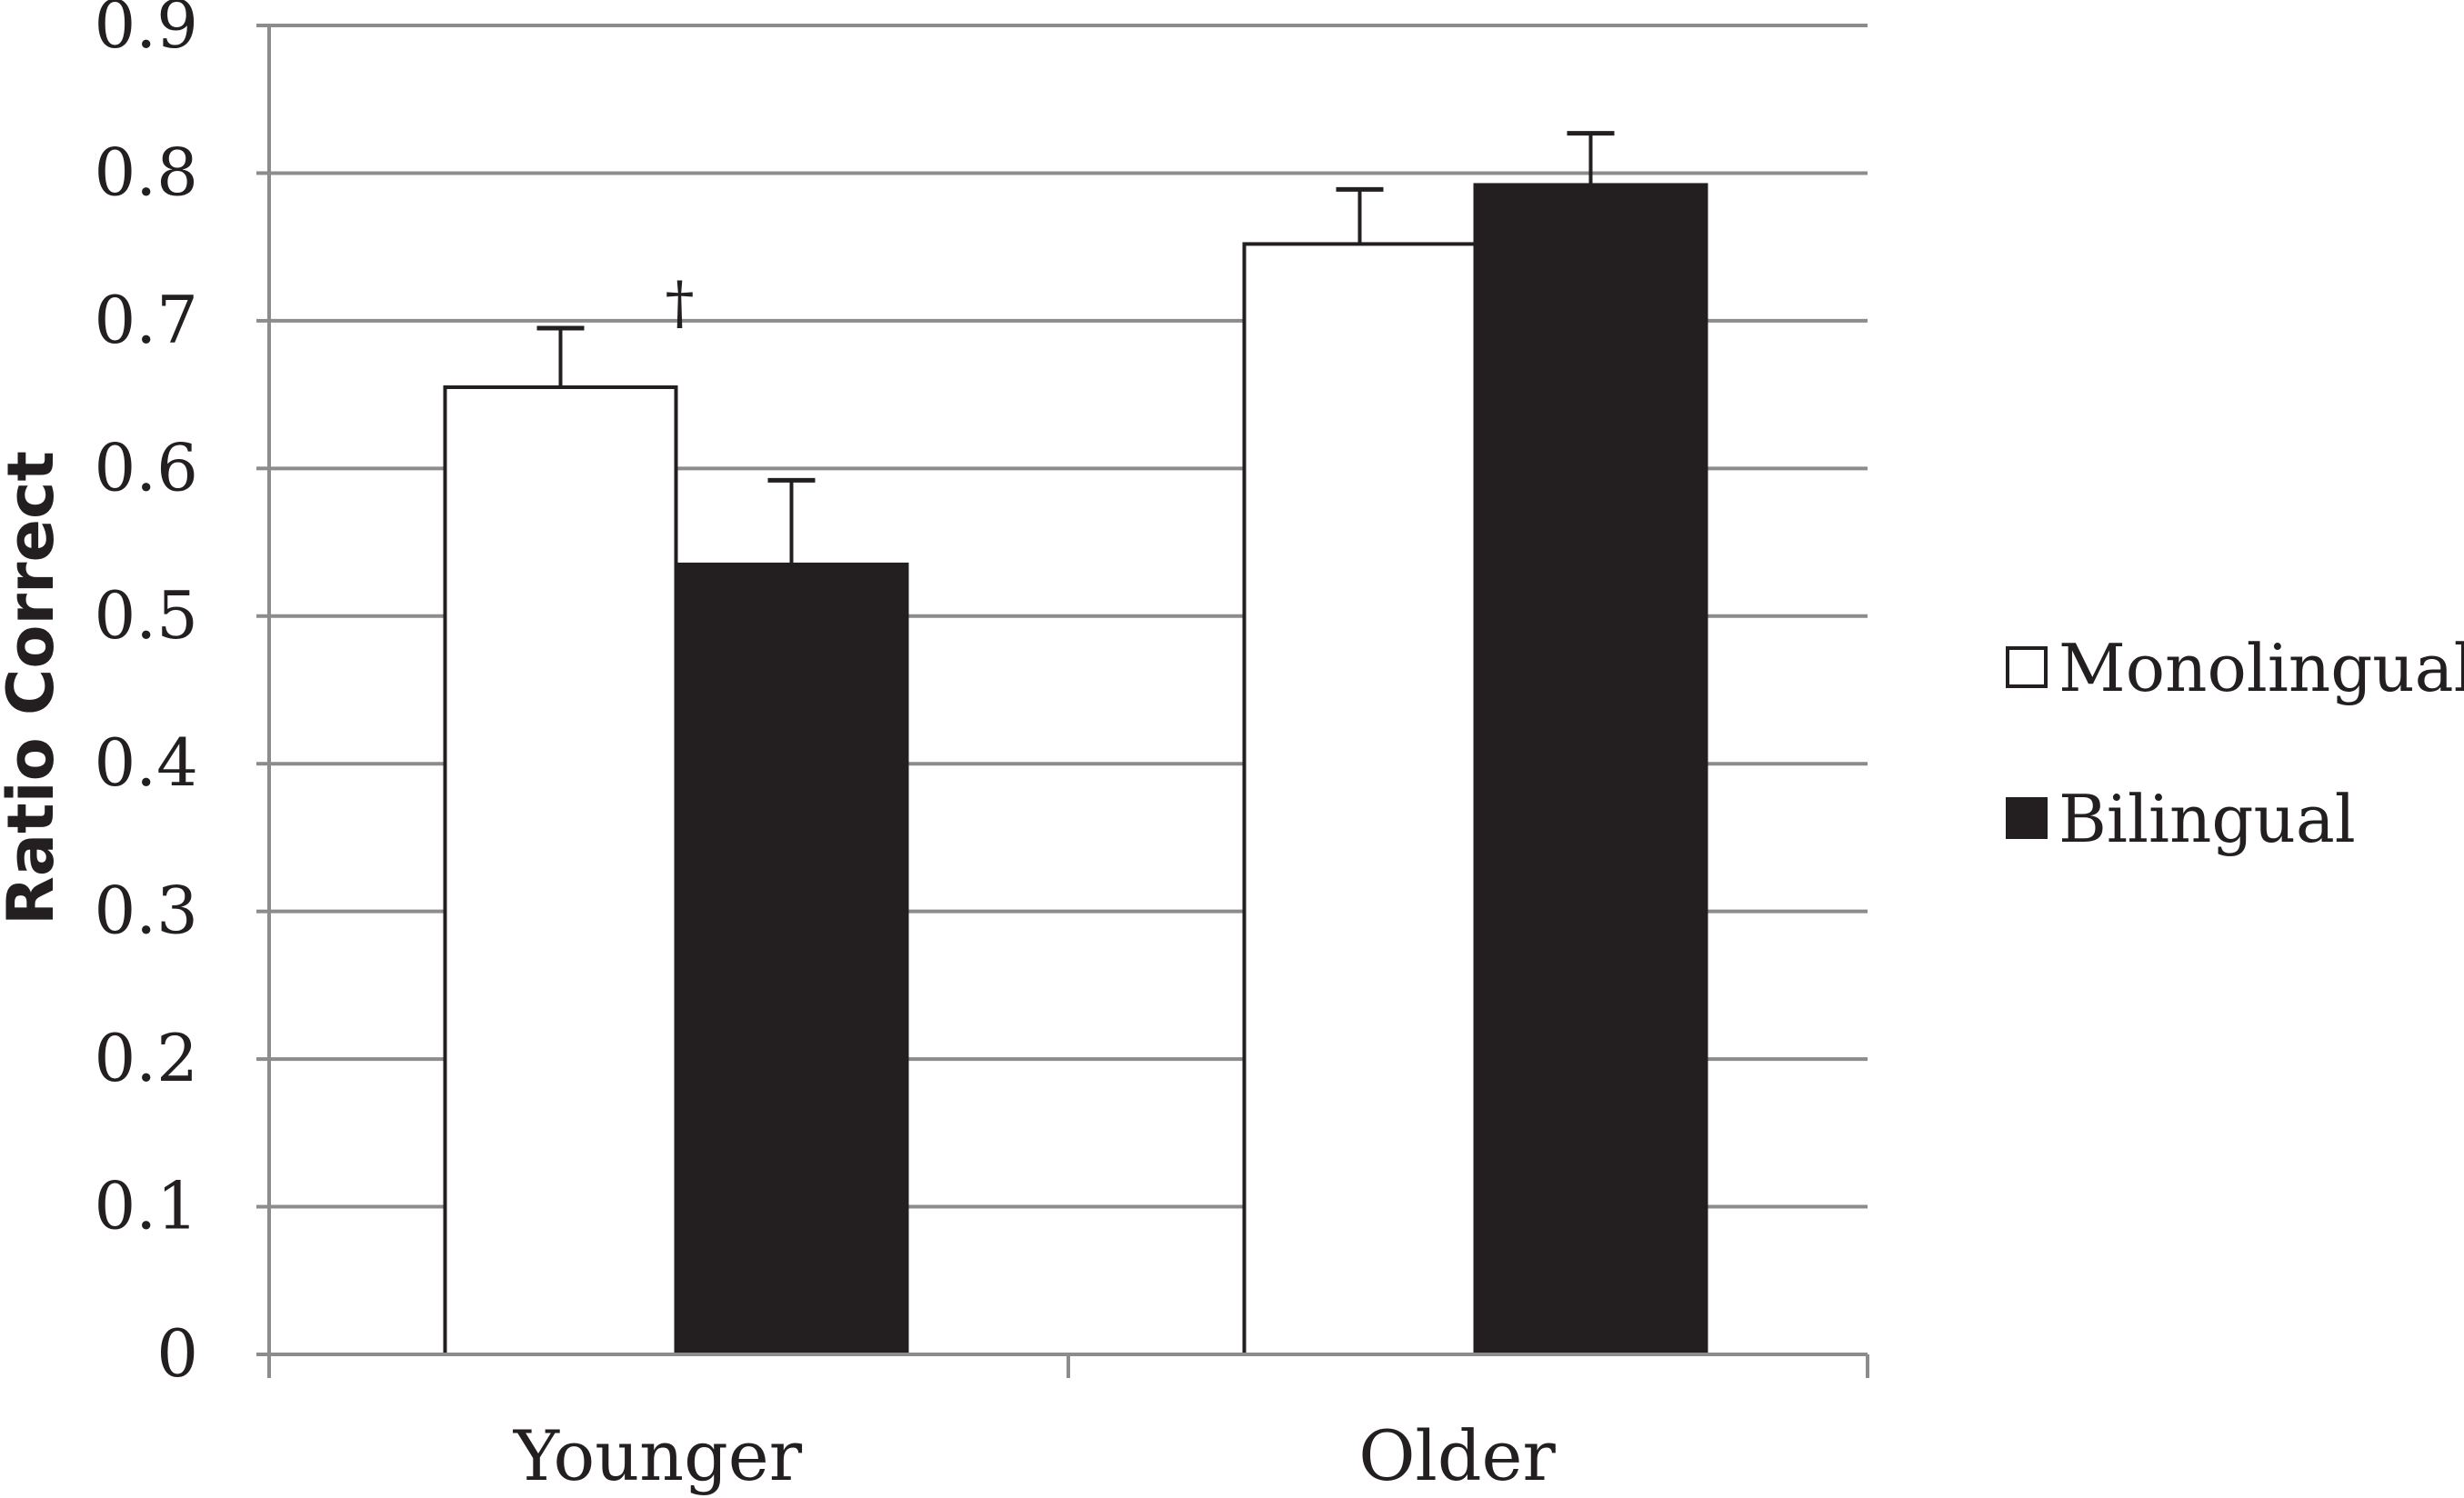  What do you see at coordinates (792, 959) in the screenshot?
I see `bar-bilingual-younger` at bounding box center [792, 959].